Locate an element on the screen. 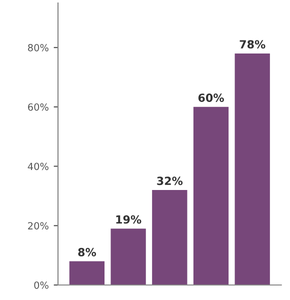 The height and width of the screenshot is (300, 290). y-tick-label: 80% is located at coordinates (38, 48).